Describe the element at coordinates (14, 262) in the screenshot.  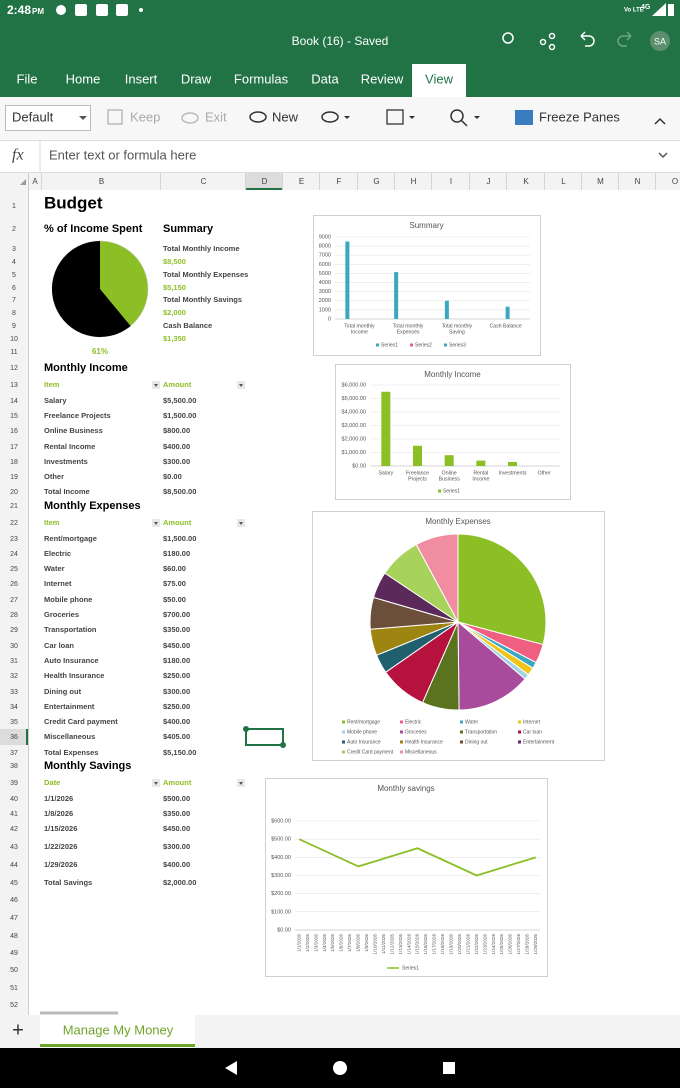
I see `row-header: 4` at that location.